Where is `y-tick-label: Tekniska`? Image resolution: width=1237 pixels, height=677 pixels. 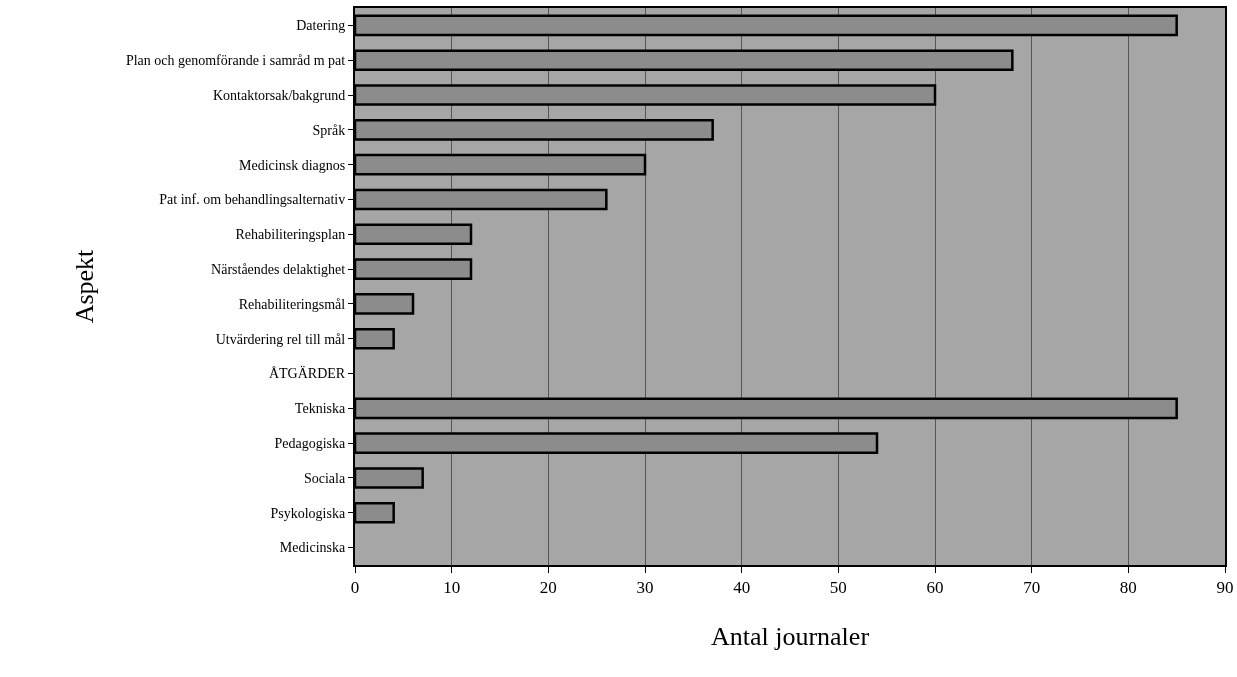
y-tick-label: Tekniska is located at coordinates (320, 409).